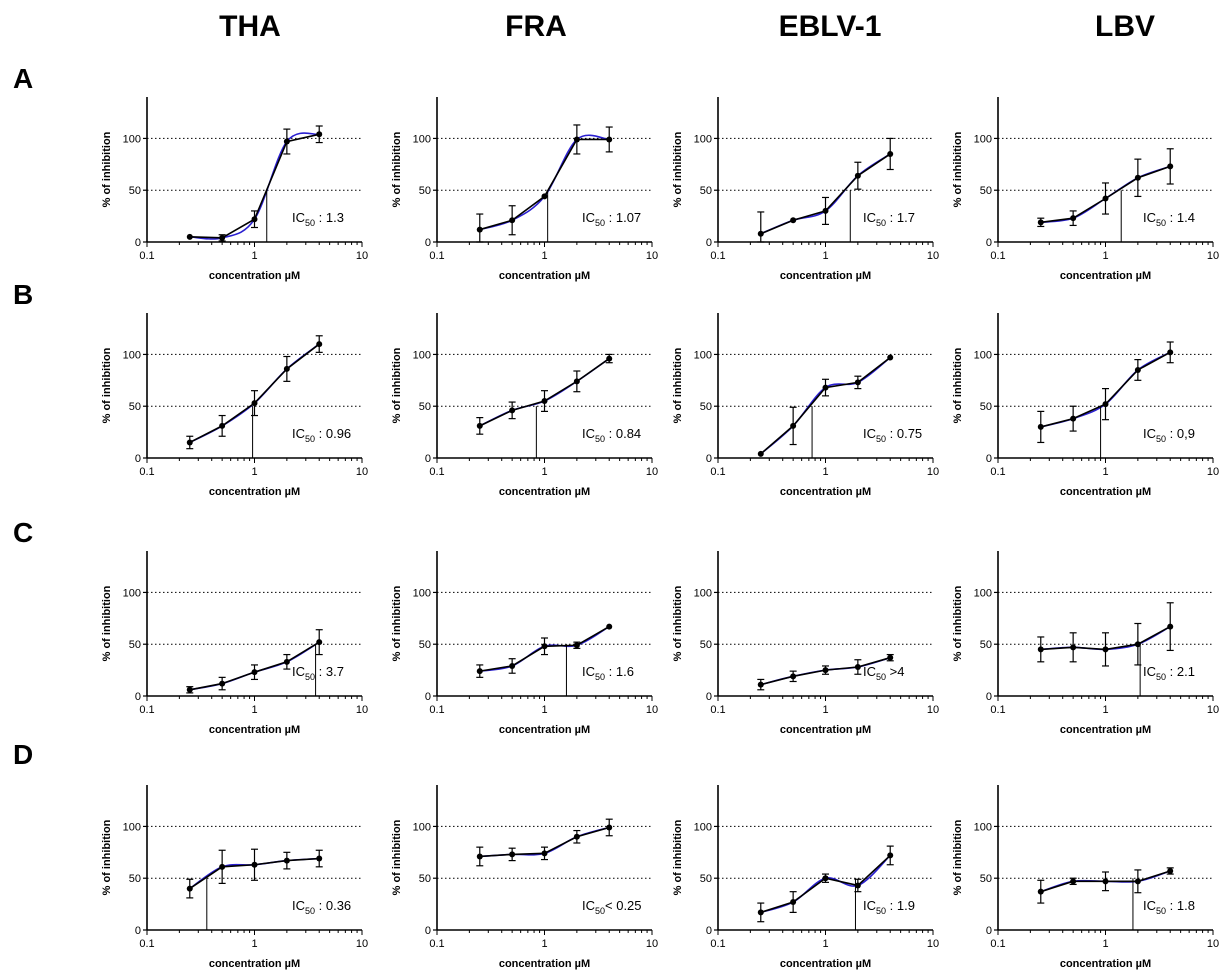 This screenshot has width=1226, height=975. Describe the element at coordinates (900, 905) in the screenshot. I see `ic50-label-value: : 1.9` at that location.